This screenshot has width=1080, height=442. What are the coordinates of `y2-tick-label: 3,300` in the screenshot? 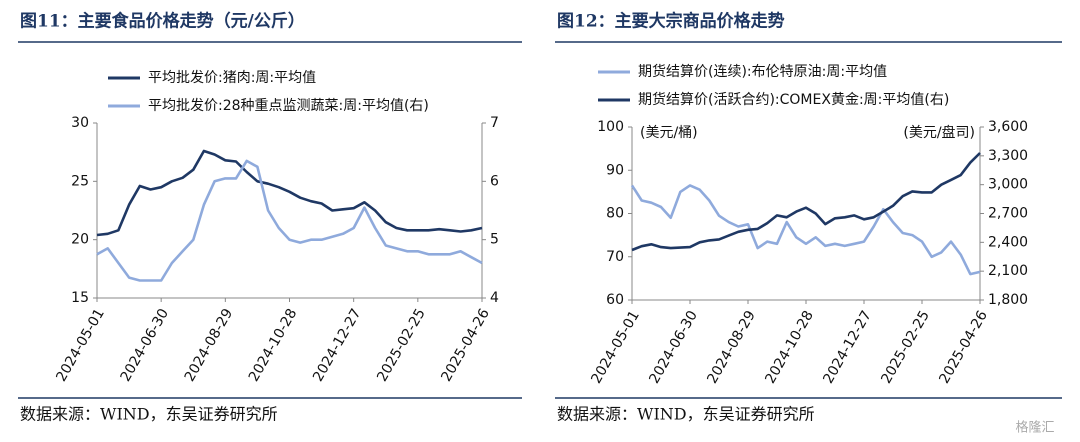 It's located at (1008, 156).